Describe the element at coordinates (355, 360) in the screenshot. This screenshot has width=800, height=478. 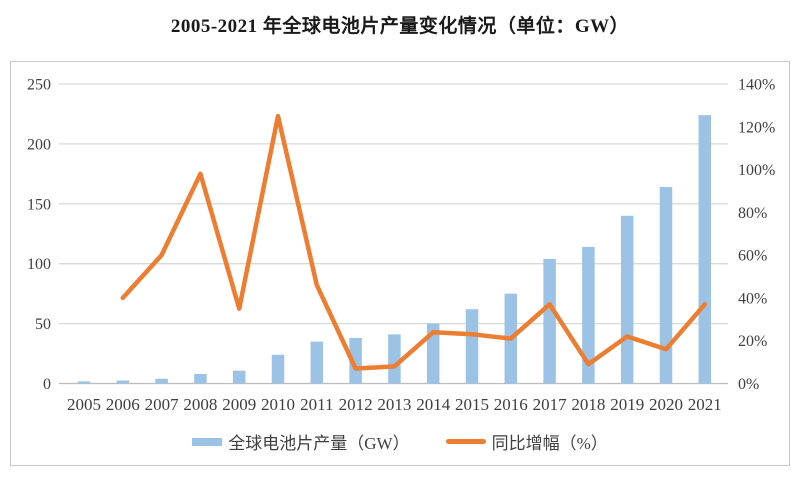
I see `bar-2012` at that location.